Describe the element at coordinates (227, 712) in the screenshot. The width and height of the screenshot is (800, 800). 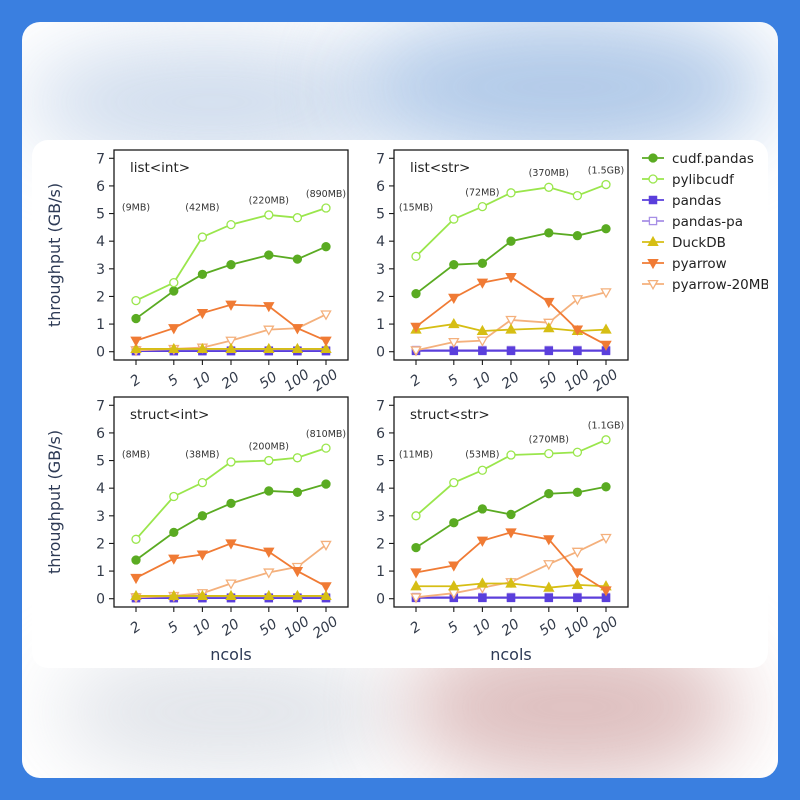
I see `background-blur` at that location.